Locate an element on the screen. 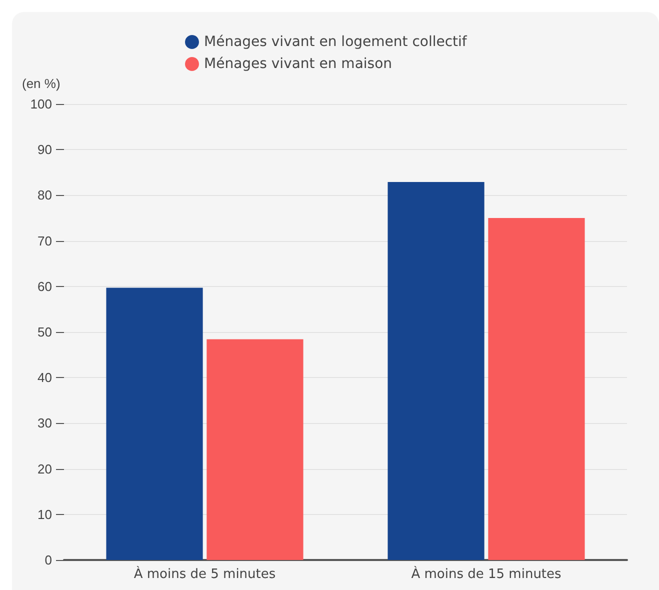  y-tick-label: 40 is located at coordinates (45, 378).